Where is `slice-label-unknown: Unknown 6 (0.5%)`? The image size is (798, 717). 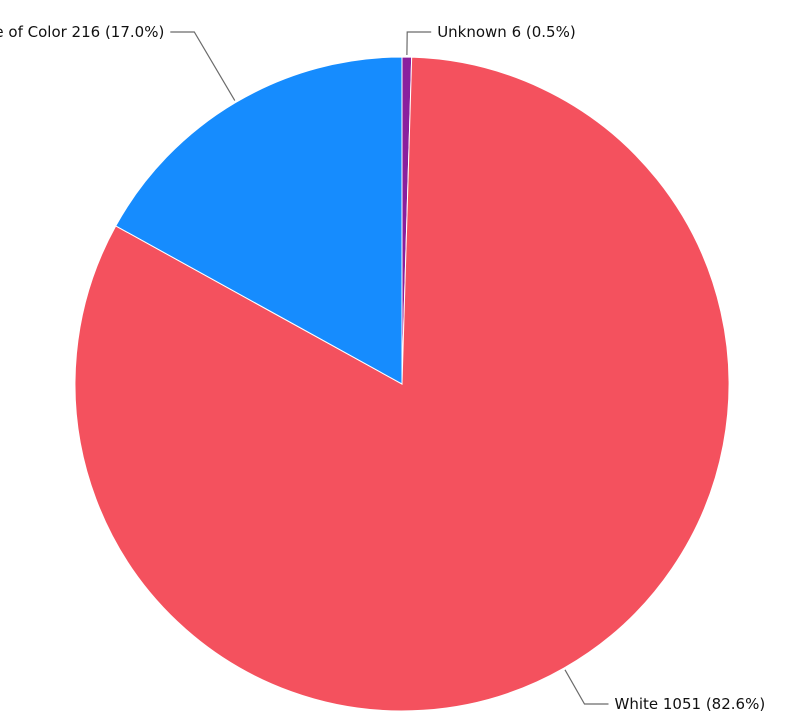 slice-label-unknown: Unknown 6 (0.5%) is located at coordinates (506, 32).